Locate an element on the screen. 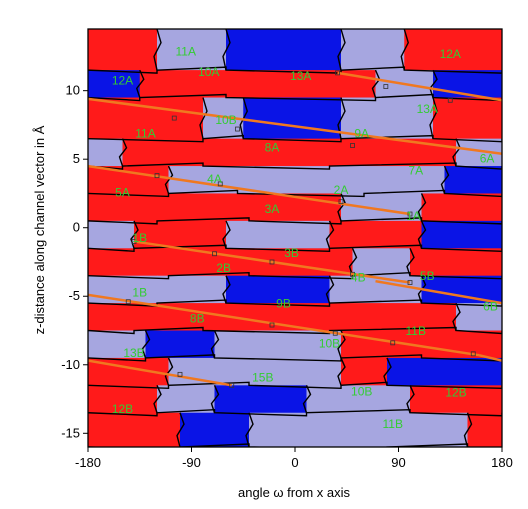  region-label: 12A is located at coordinates (122, 80).